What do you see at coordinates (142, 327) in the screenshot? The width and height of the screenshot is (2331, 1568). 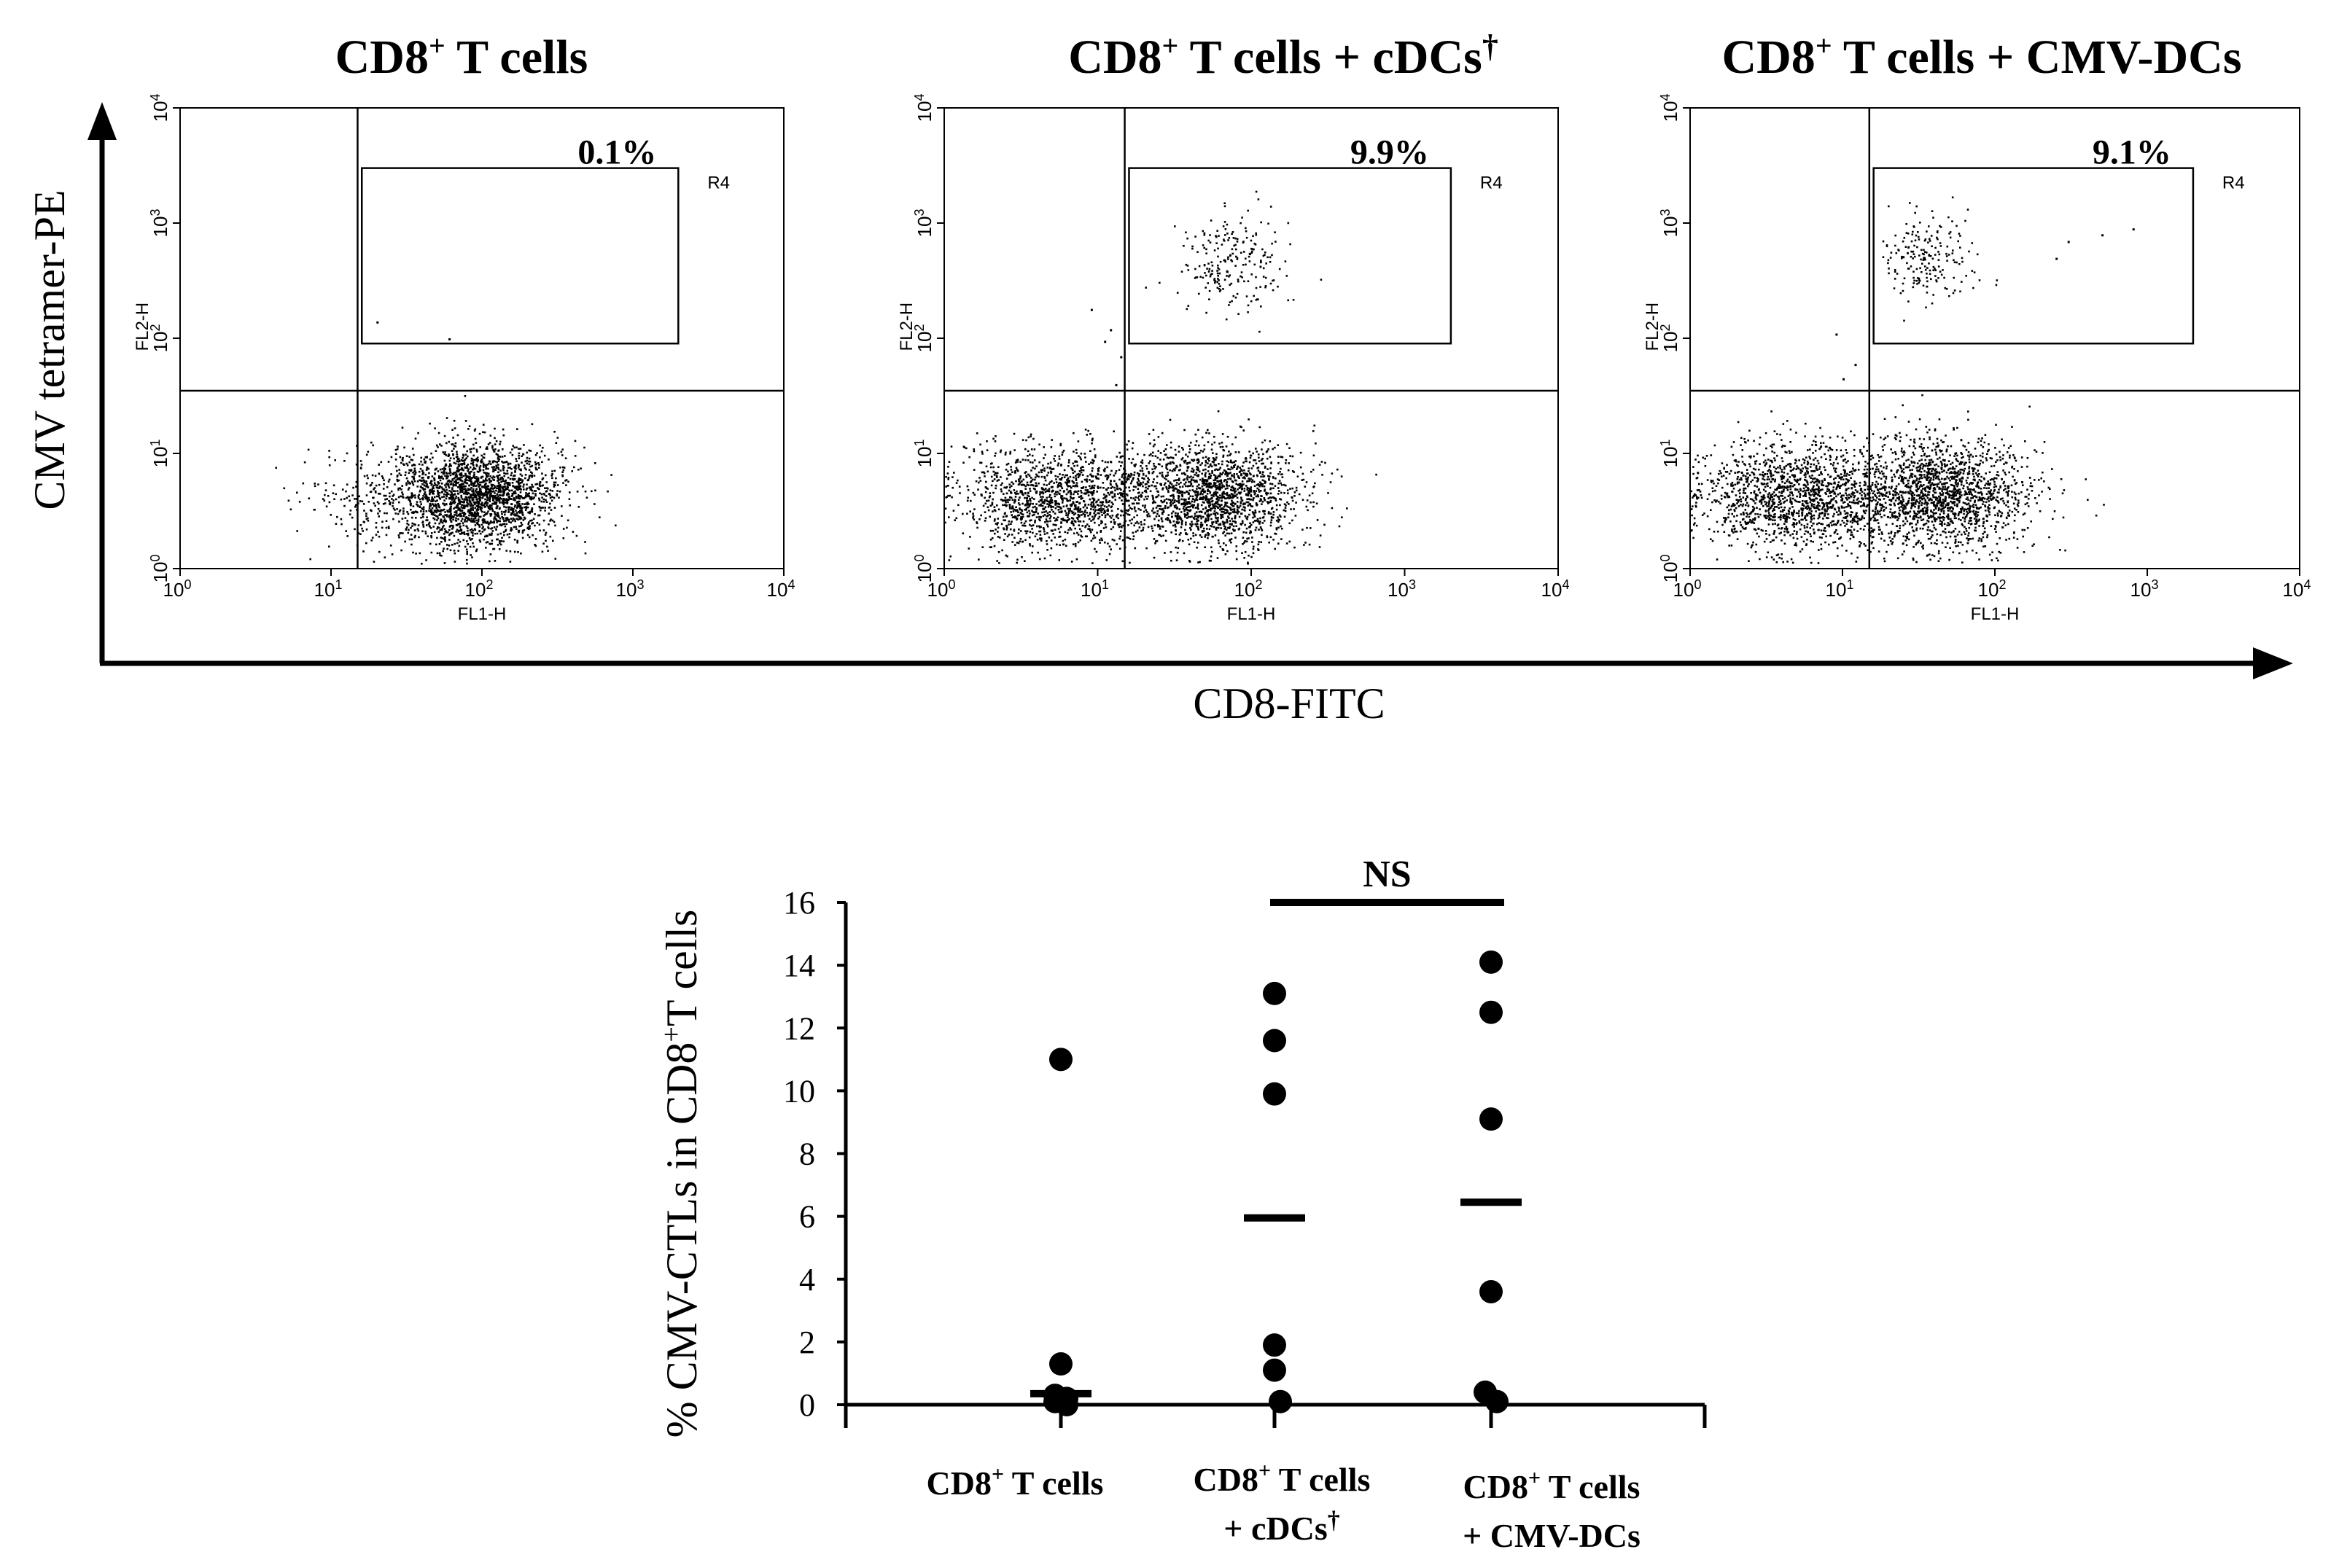 I see `y-channel-label: FL2-H` at bounding box center [142, 327].